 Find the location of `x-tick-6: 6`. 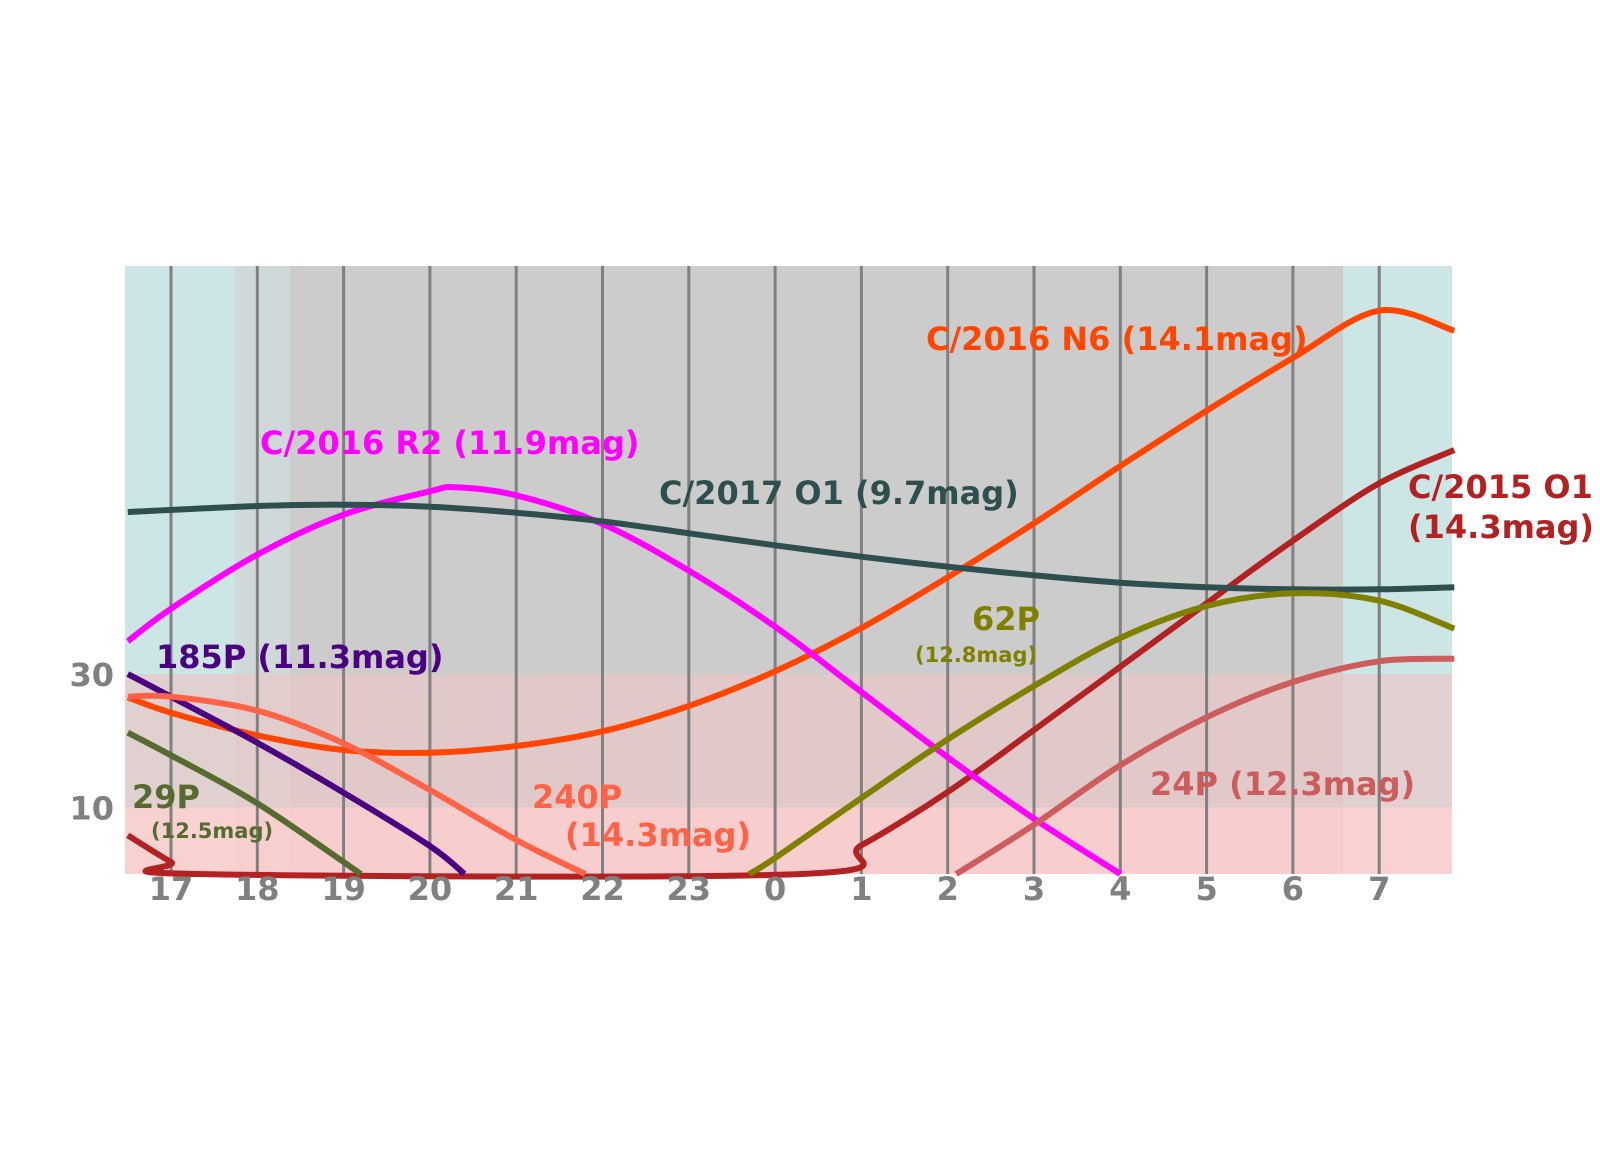

x-tick-6: 6 is located at coordinates (1293, 889).